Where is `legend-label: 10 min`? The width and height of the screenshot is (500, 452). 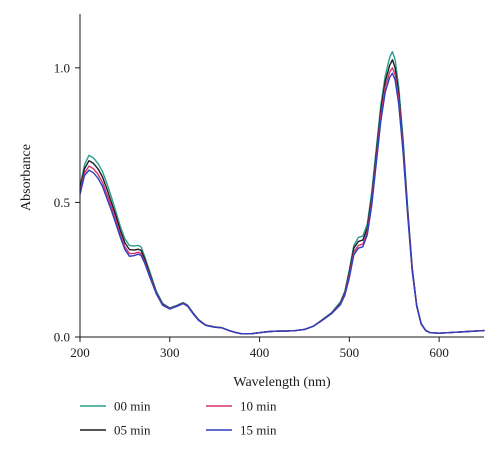
legend-label: 10 min is located at coordinates (258, 406).